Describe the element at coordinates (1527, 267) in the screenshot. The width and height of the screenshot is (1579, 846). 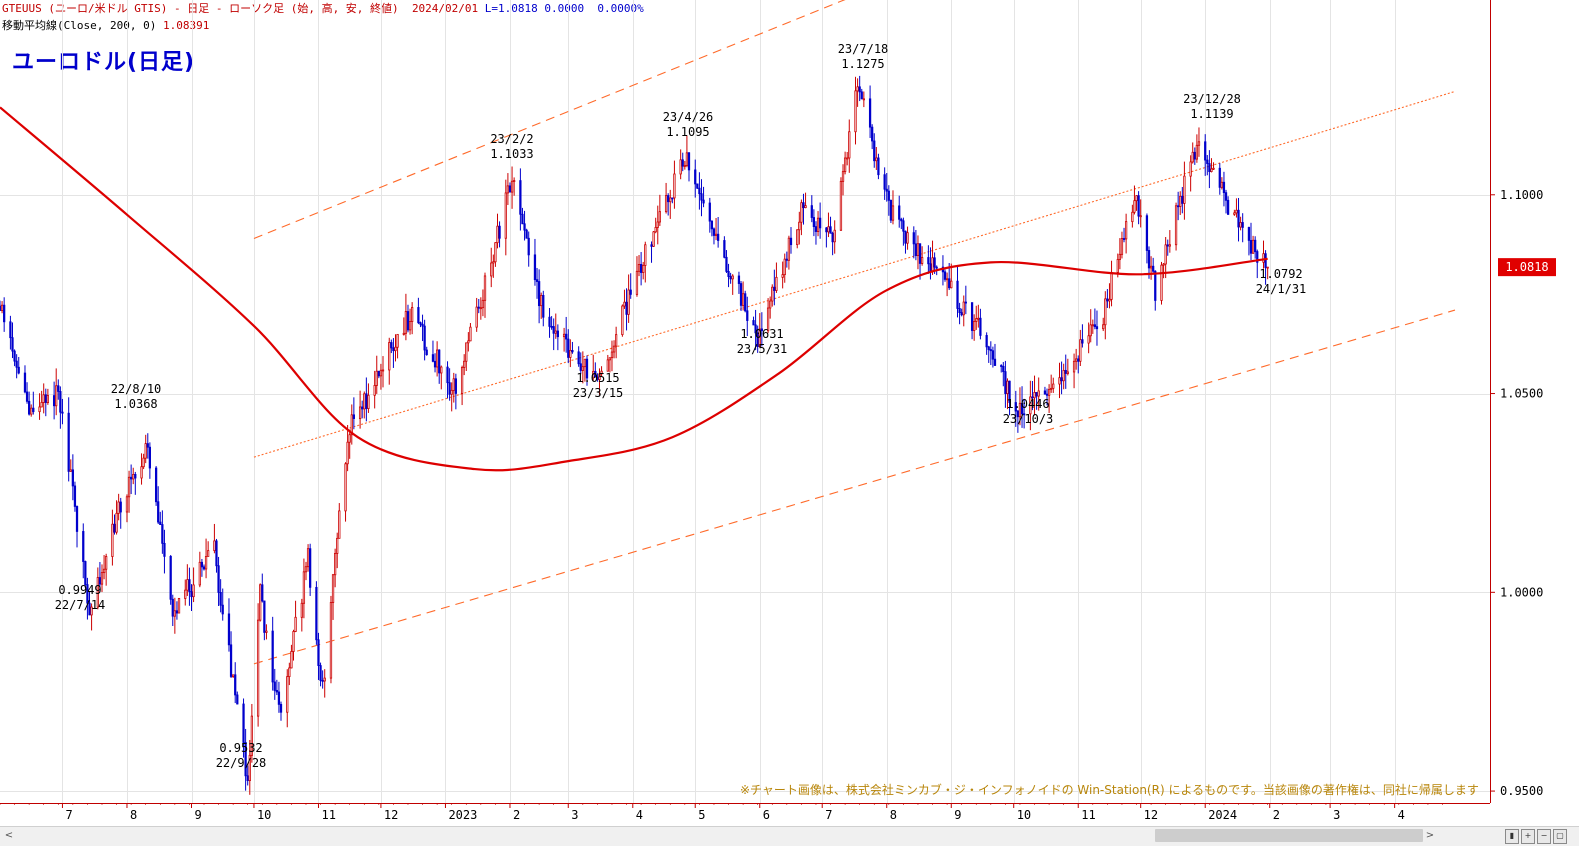
I see `last-price-badge` at that location.